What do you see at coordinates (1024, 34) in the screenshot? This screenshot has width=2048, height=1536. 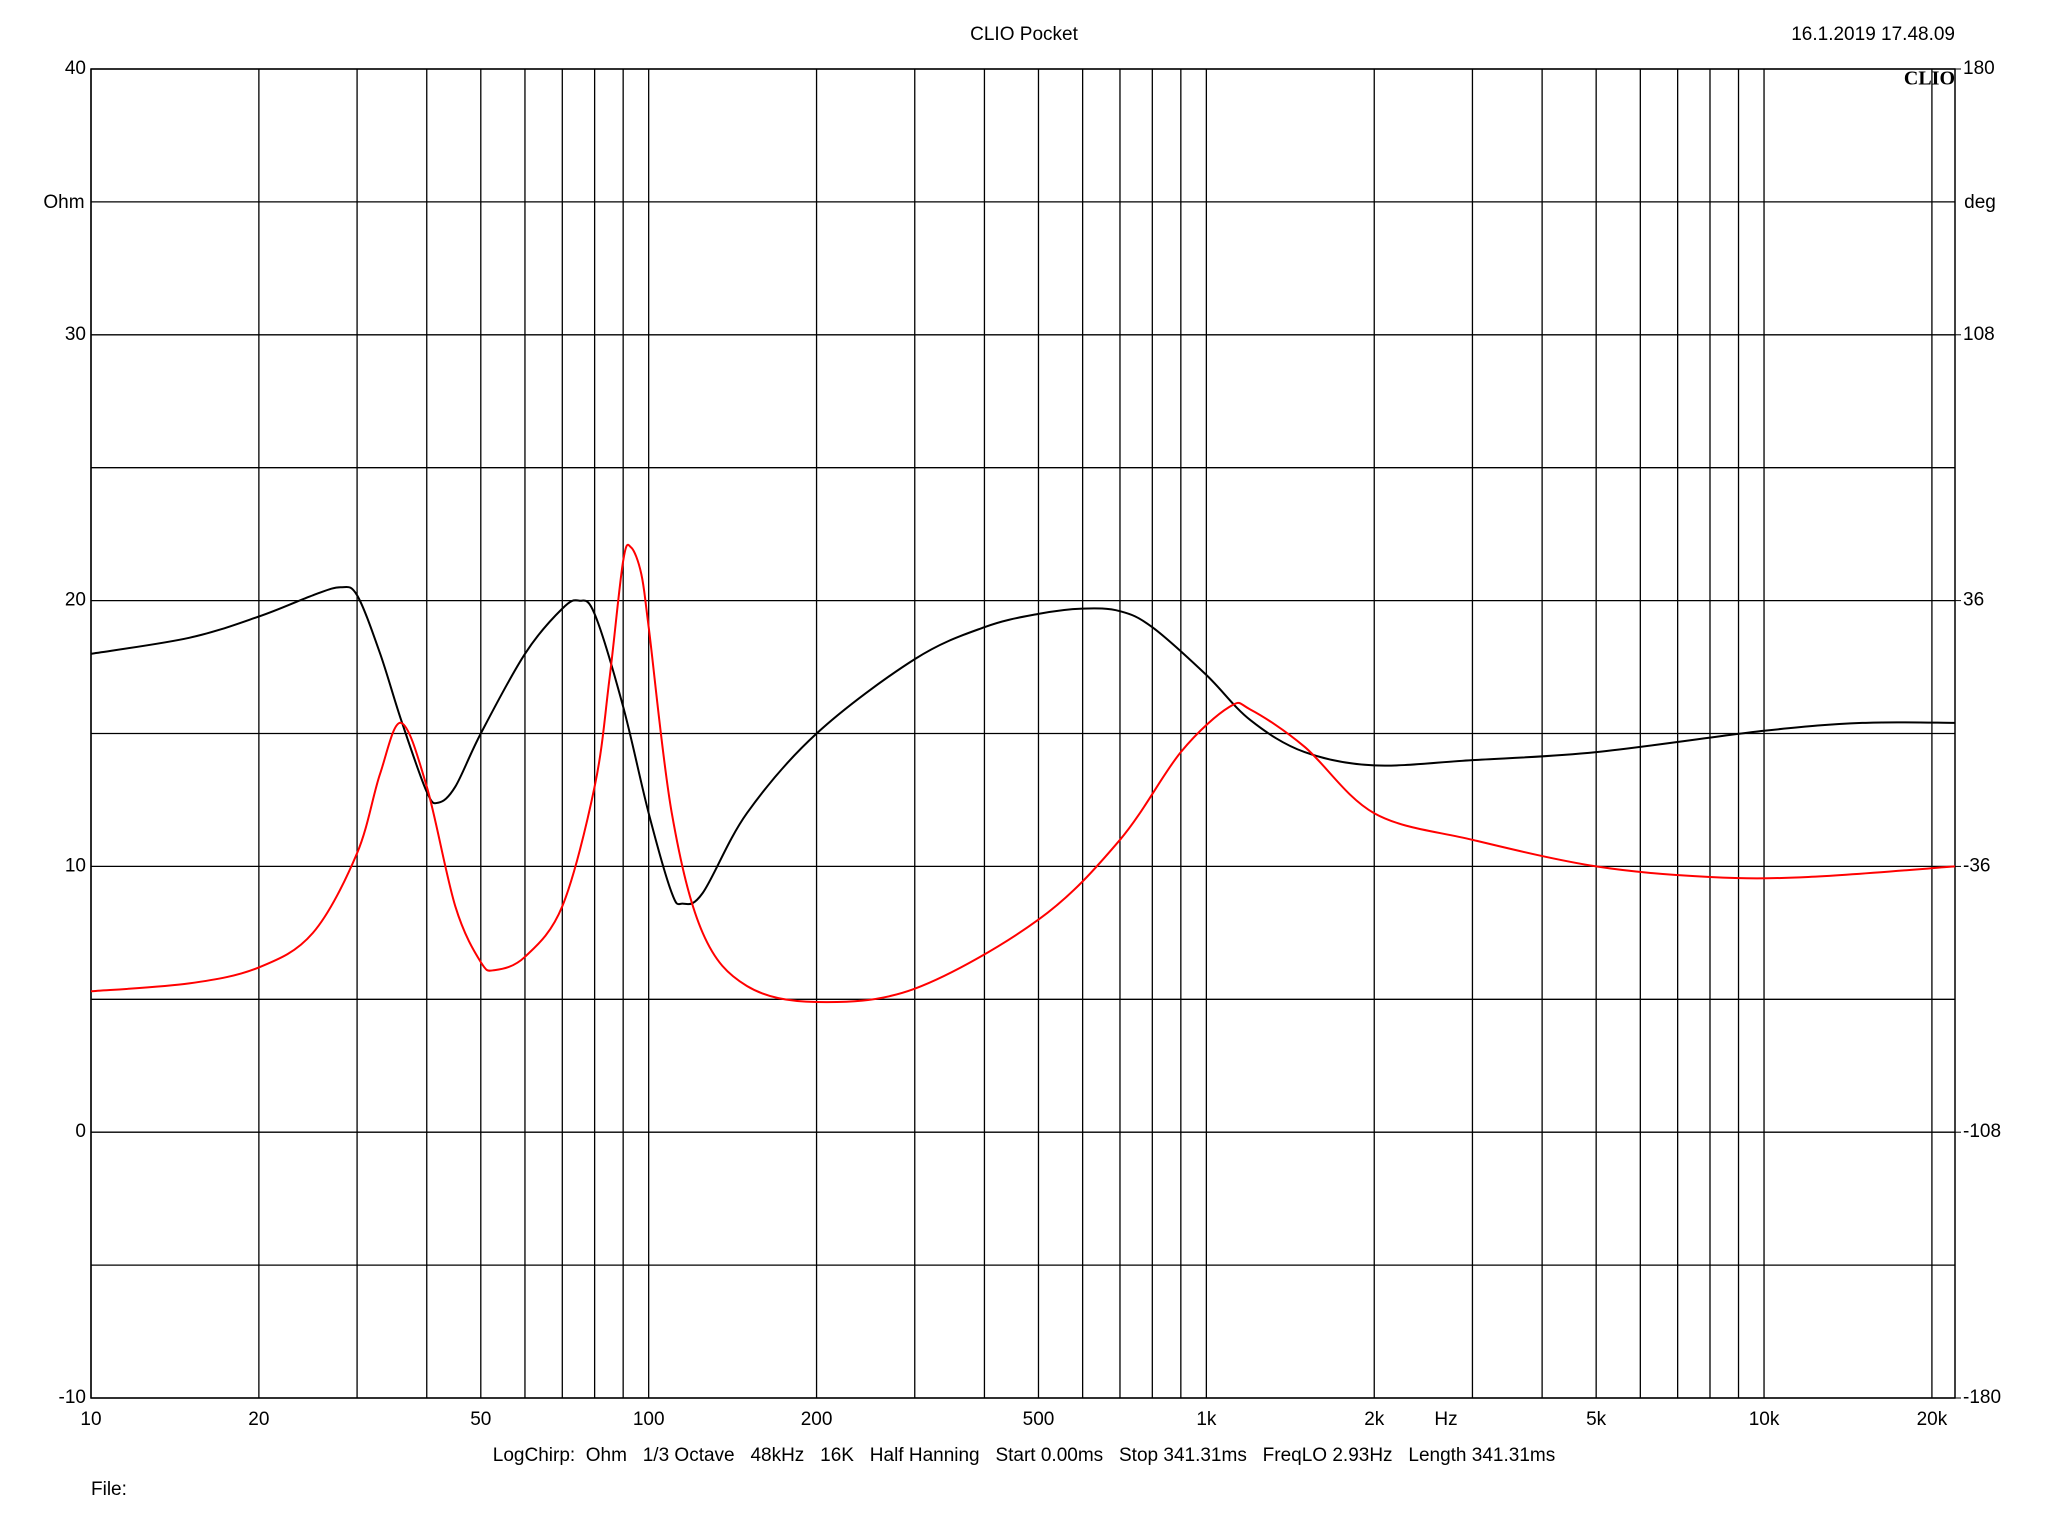 I see `chart-title: CLIO Pocket` at bounding box center [1024, 34].